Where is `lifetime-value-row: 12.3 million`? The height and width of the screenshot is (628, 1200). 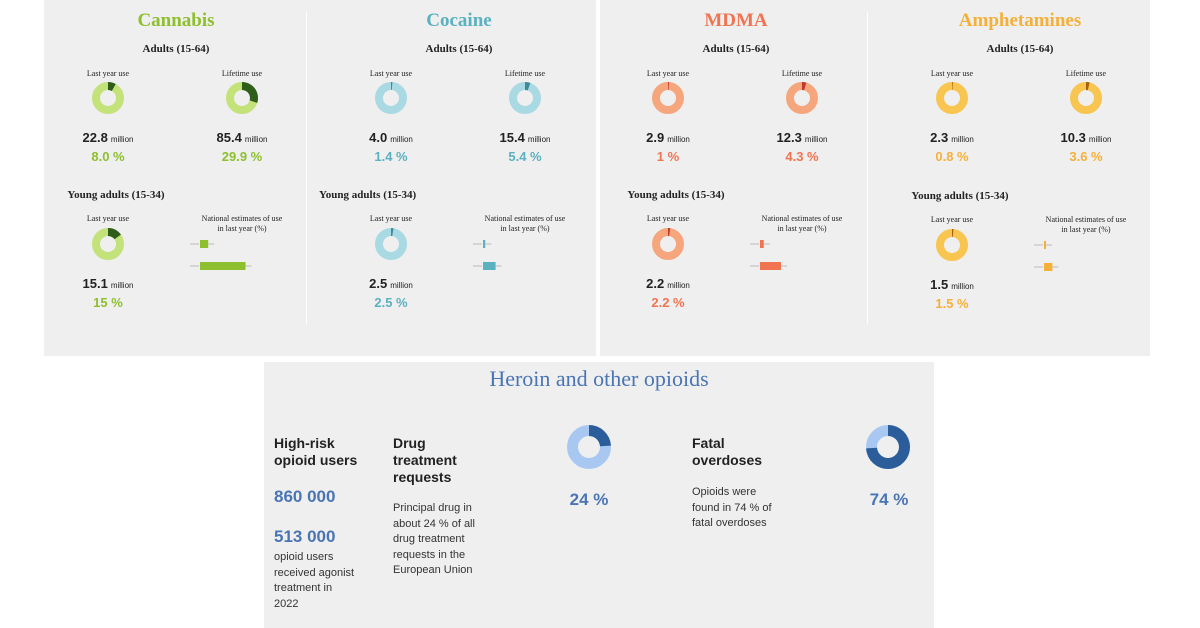
lifetime-value-row: 12.3 million is located at coordinates (802, 137).